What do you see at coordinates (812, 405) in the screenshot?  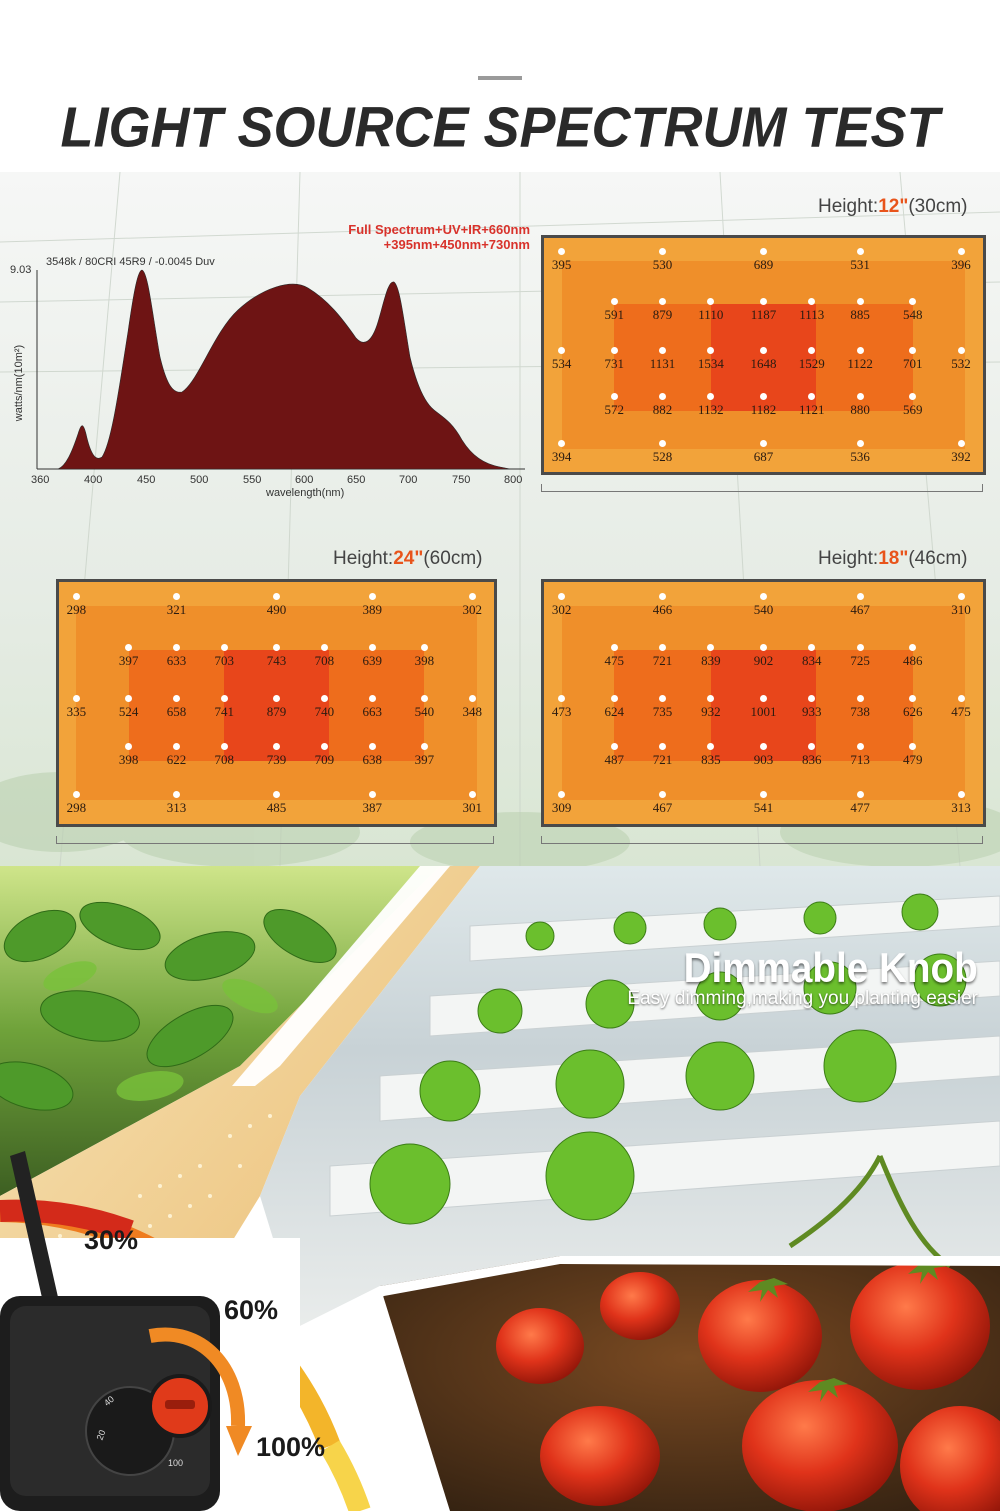 I see `ppfd-value: 1121` at bounding box center [812, 405].